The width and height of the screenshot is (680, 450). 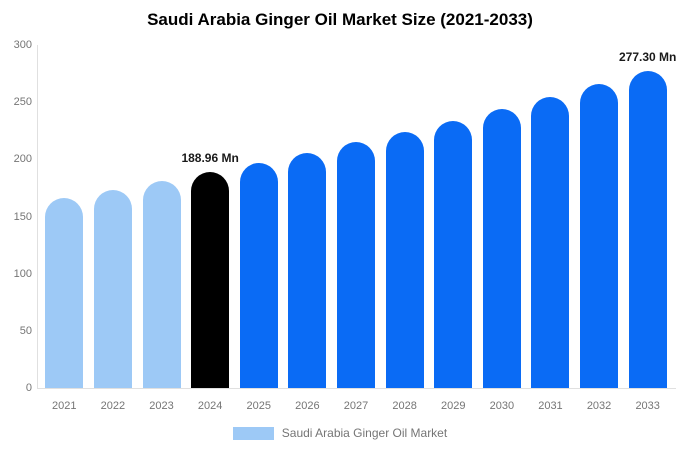 I want to click on bar-2025, so click(x=258, y=275).